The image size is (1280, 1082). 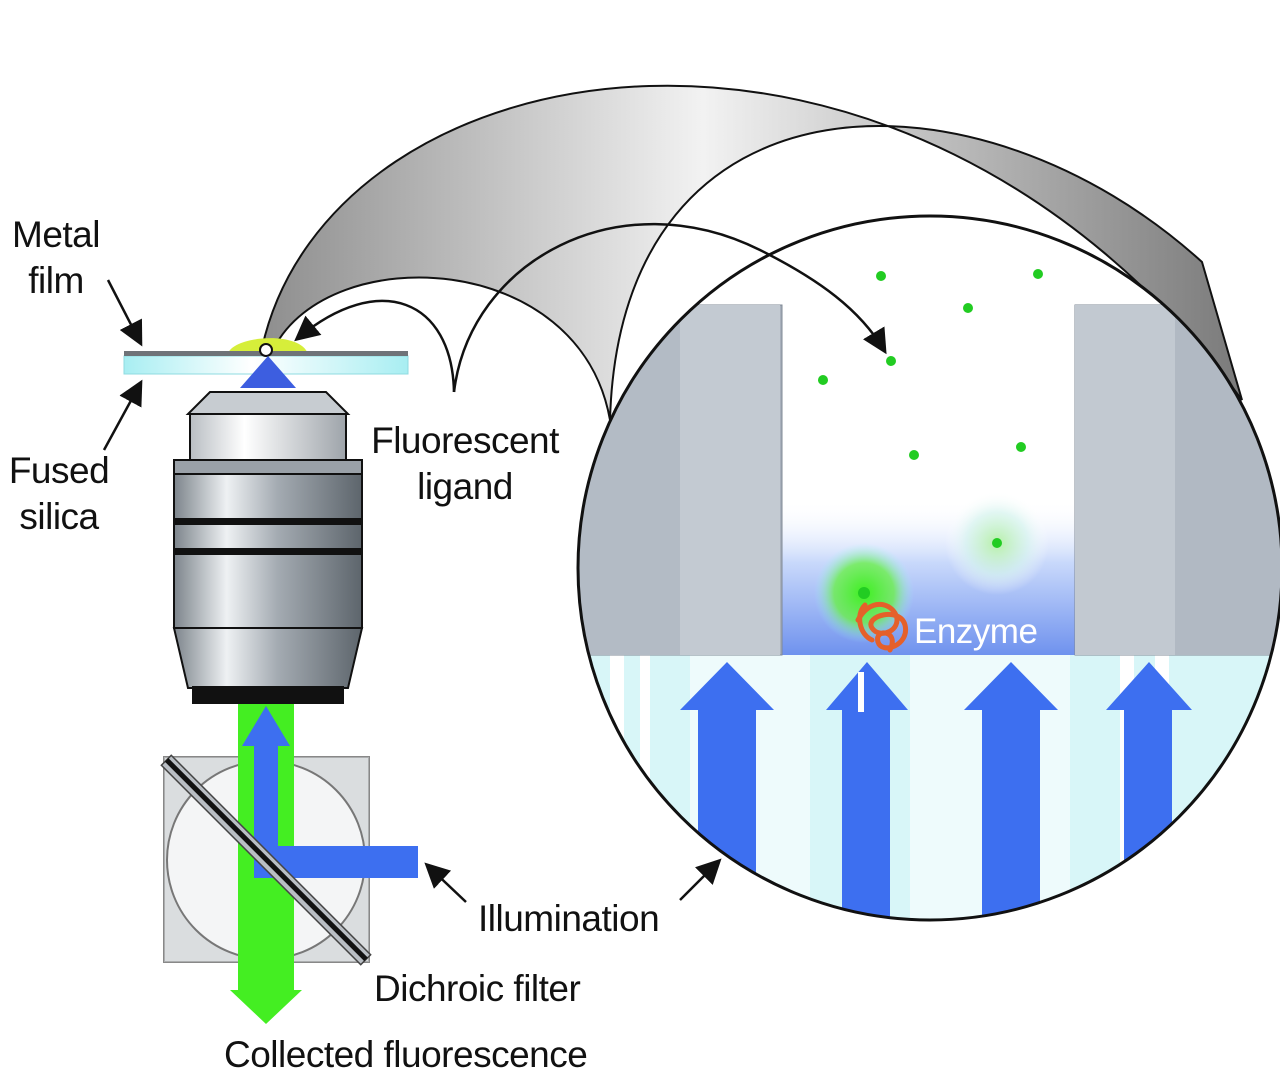 I want to click on ligand-molecules, so click(x=930, y=434).